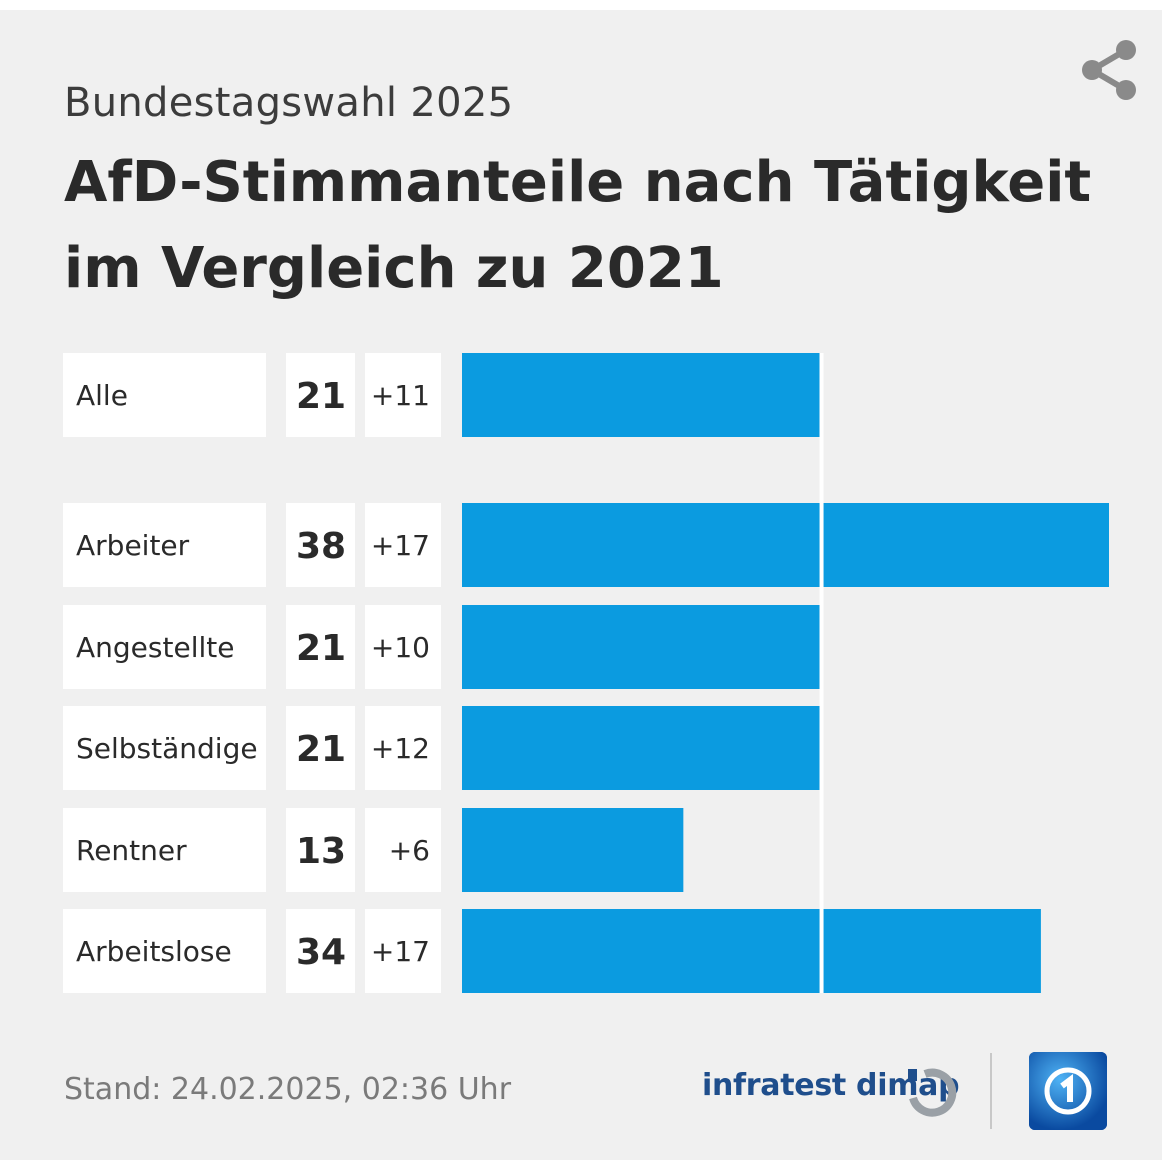 This screenshot has width=1170, height=1162. Describe the element at coordinates (154, 951) in the screenshot. I see `category-label-arbeitslose: Arbeitslose` at that location.